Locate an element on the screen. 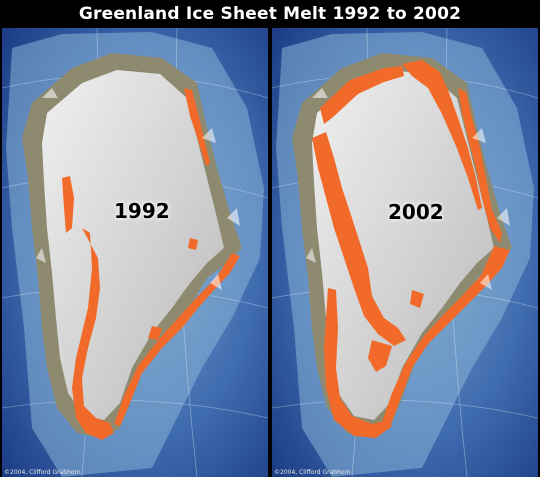 The image size is (540, 477). year-label-2002: 2002 is located at coordinates (416, 212).